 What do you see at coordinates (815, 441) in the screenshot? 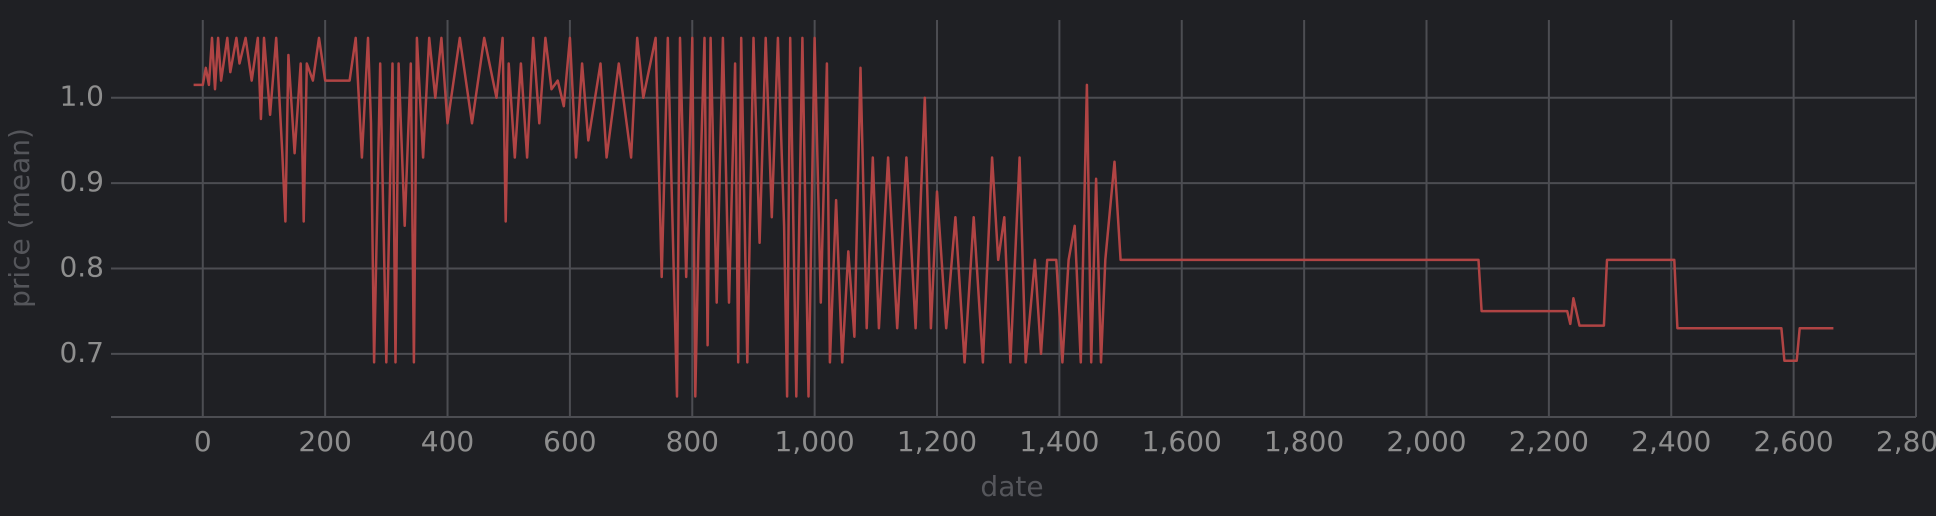
I see `x-tick-label: 1,000` at bounding box center [815, 441].